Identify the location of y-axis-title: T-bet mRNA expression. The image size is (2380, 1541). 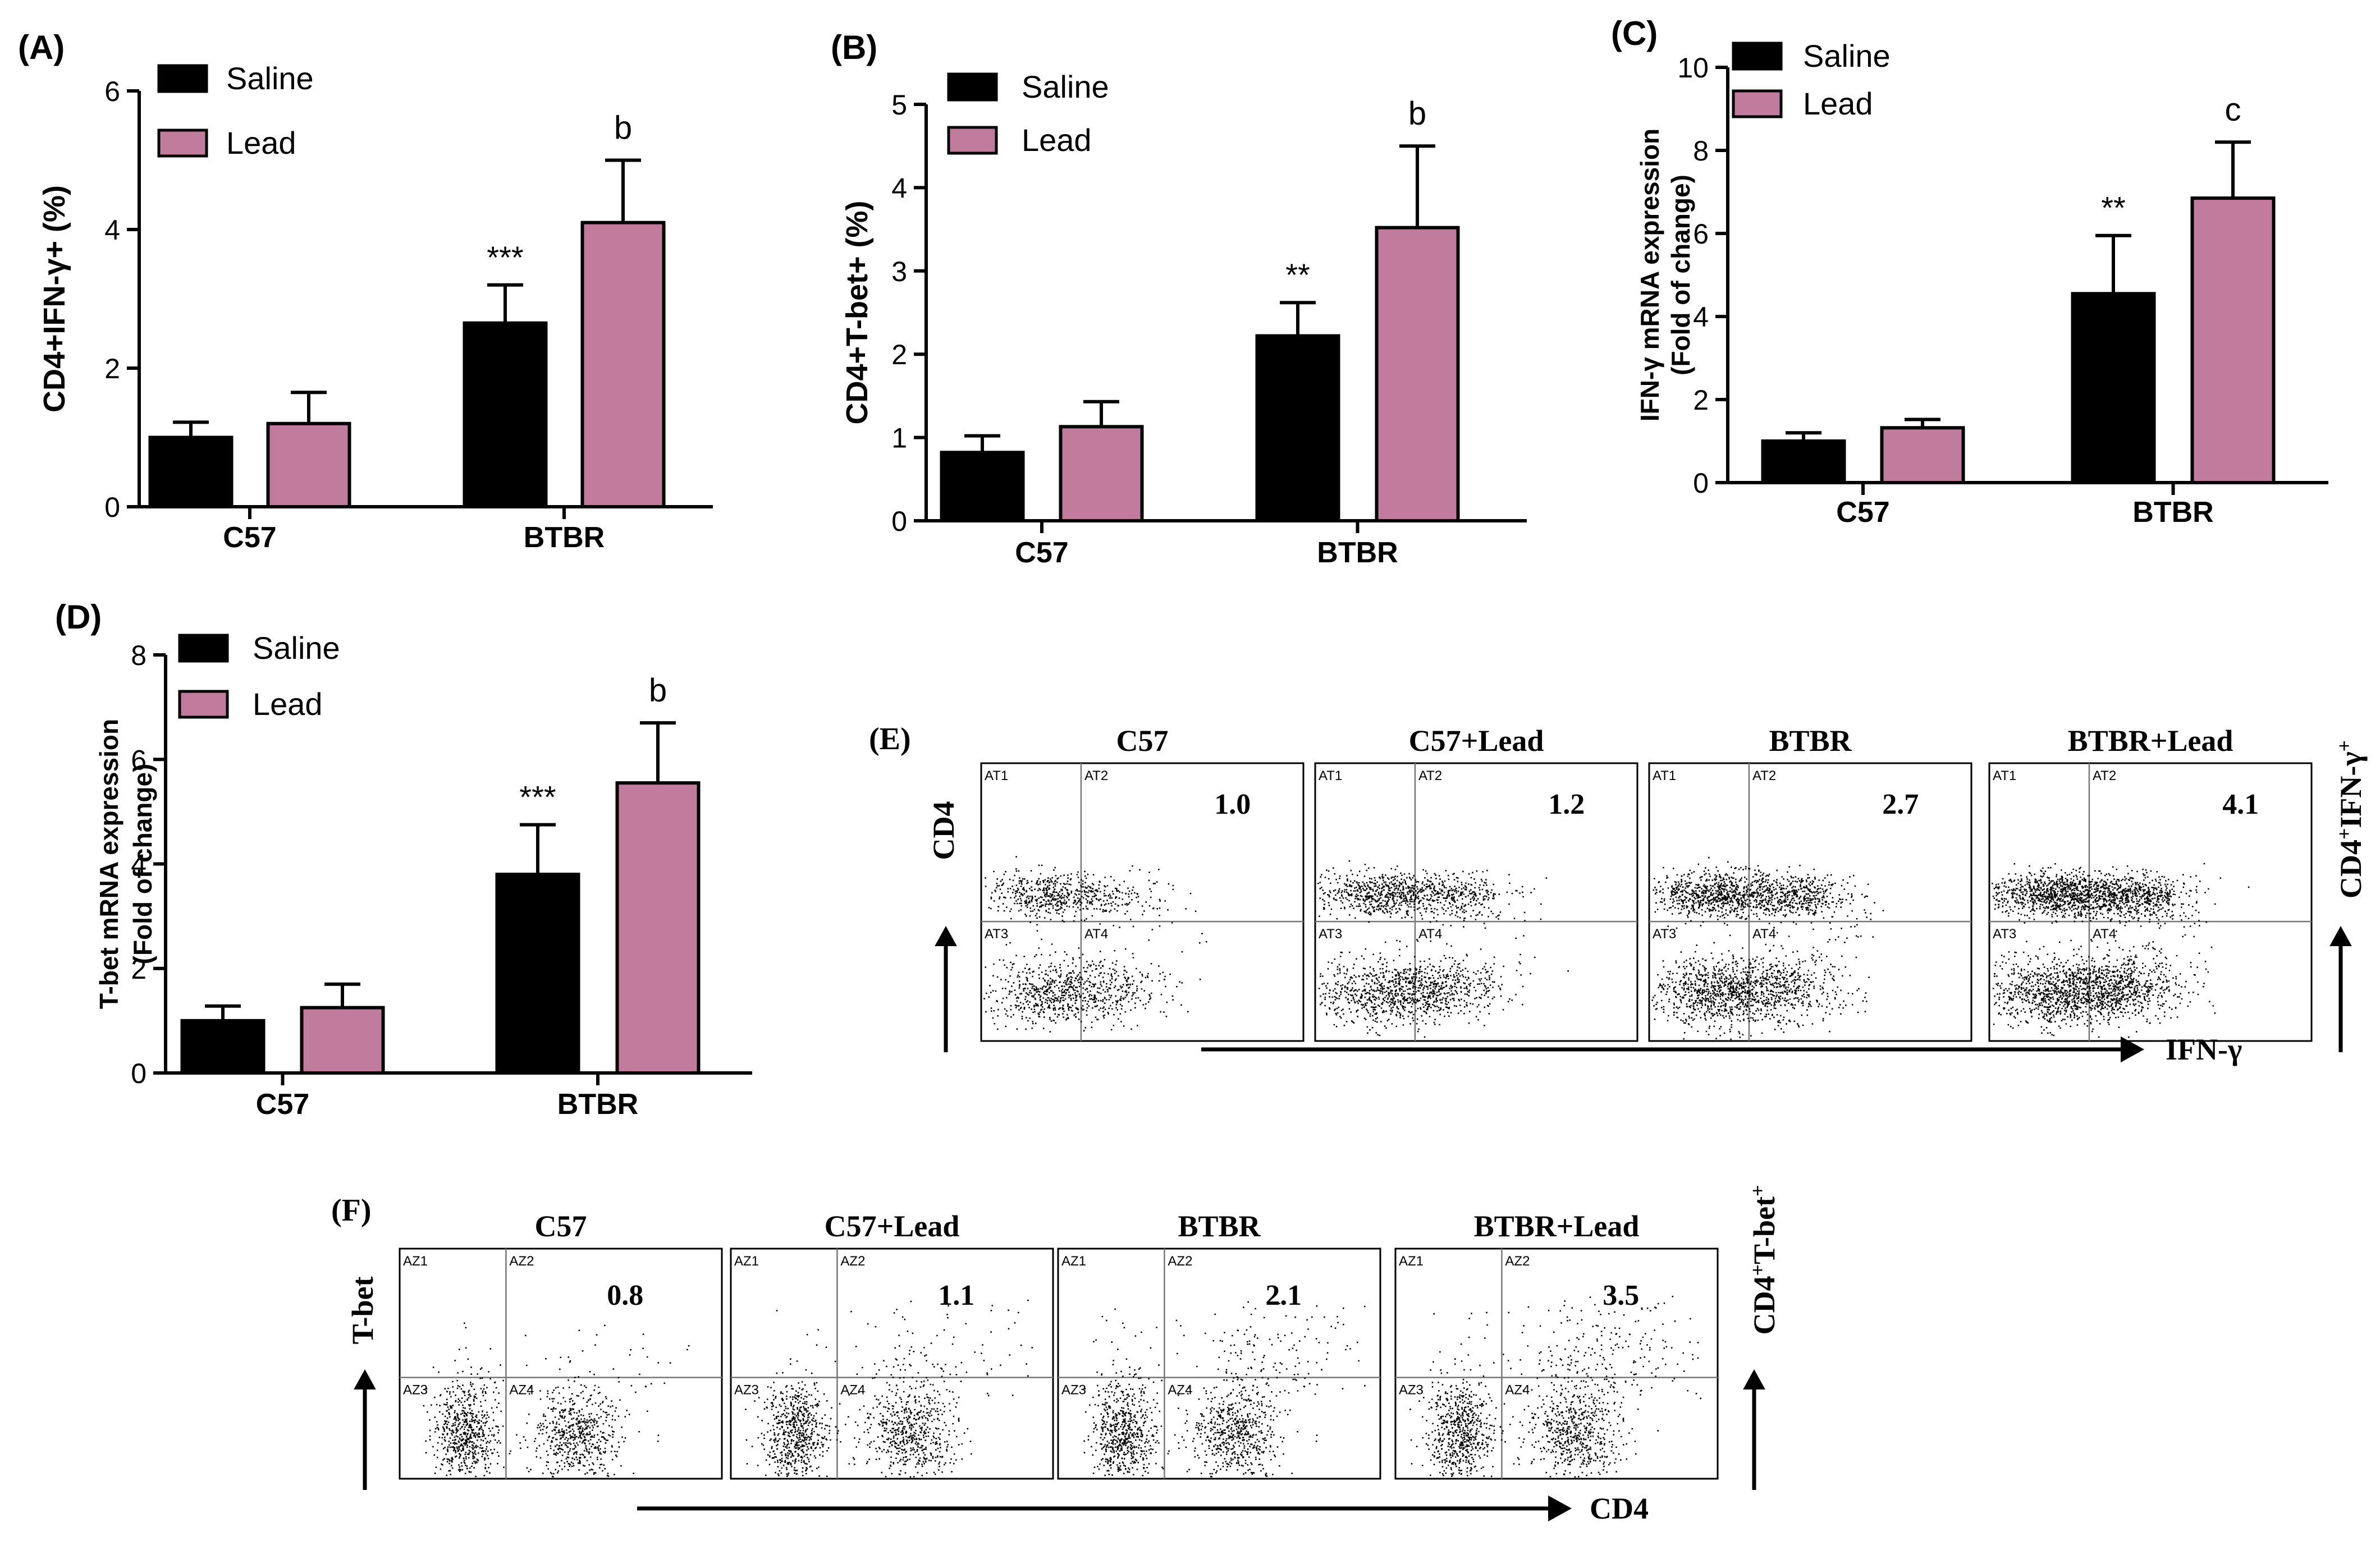
(109, 864).